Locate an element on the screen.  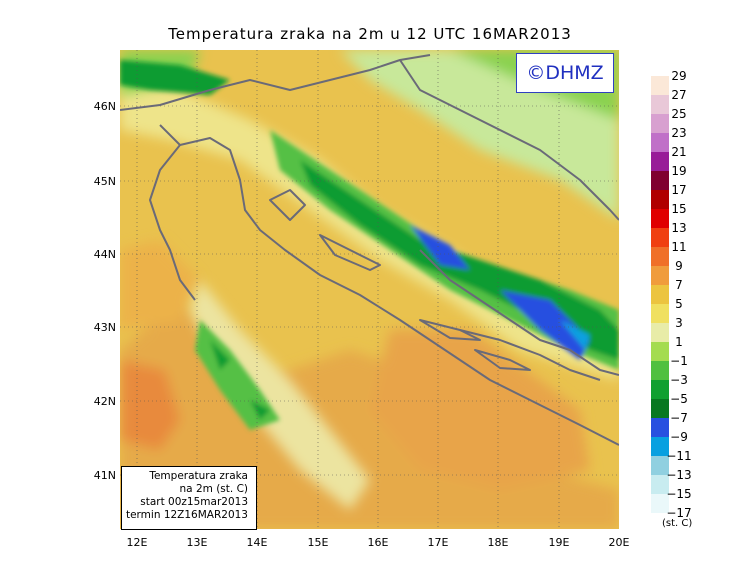
lon-tick-17: 17E is located at coordinates (438, 542).